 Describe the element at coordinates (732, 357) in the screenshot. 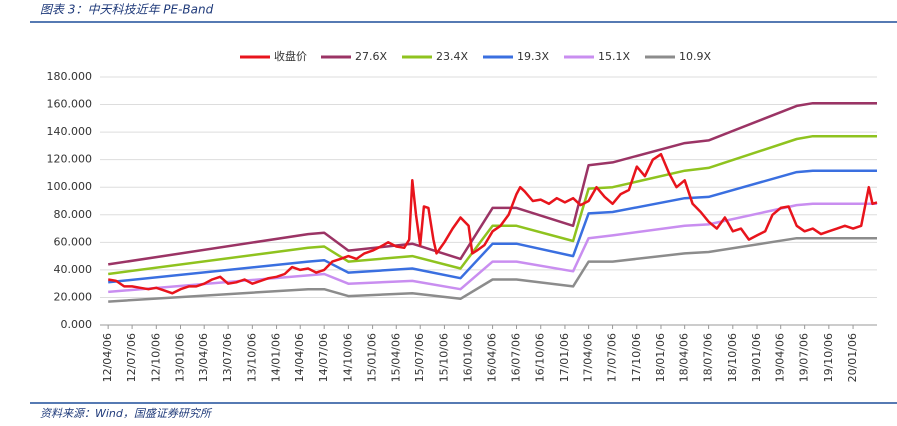

I see `x-tick-label: 18/10/06` at that location.